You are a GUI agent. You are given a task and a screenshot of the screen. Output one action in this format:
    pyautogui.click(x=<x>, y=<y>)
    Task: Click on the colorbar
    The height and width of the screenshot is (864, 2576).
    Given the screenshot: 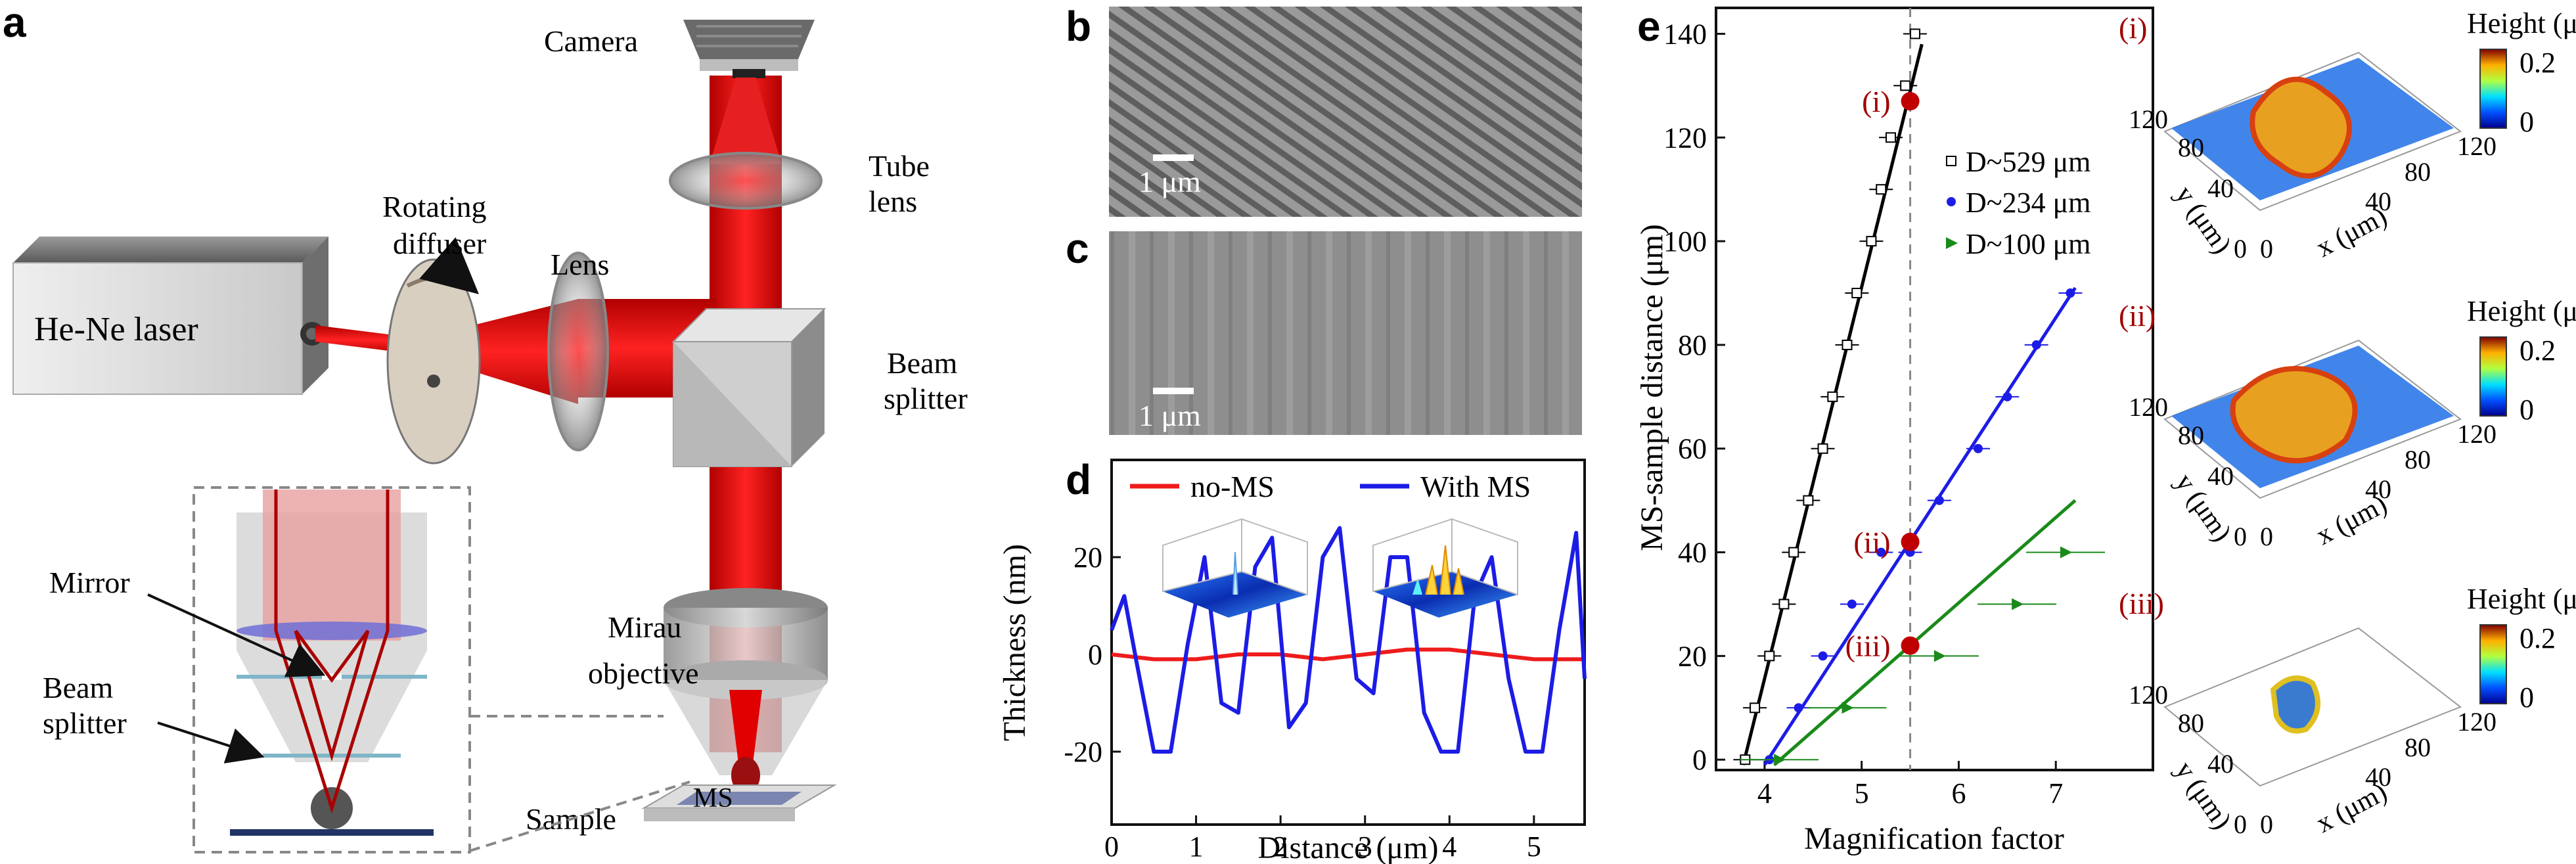 What is the action you would take?
    pyautogui.click(x=2493, y=664)
    